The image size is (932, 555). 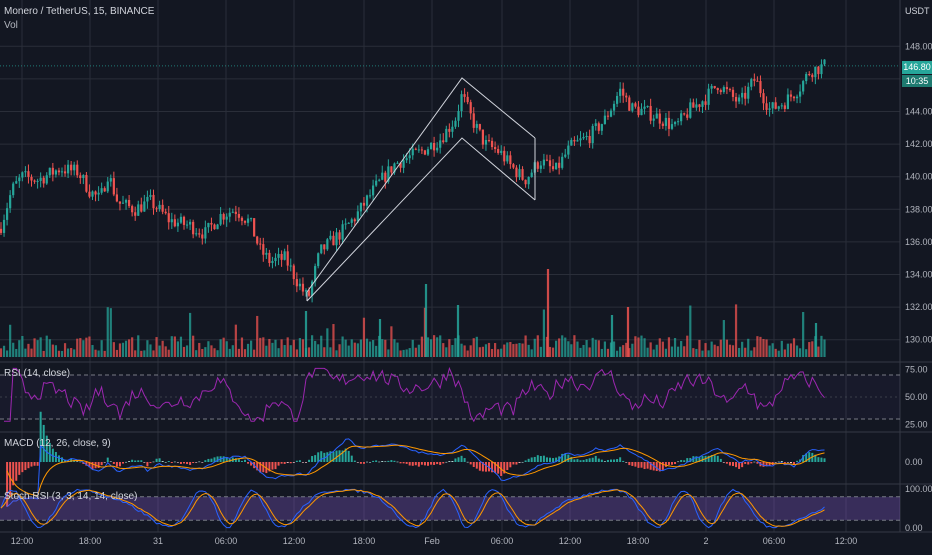 I want to click on x-tick-label: 06:00, so click(x=226, y=541).